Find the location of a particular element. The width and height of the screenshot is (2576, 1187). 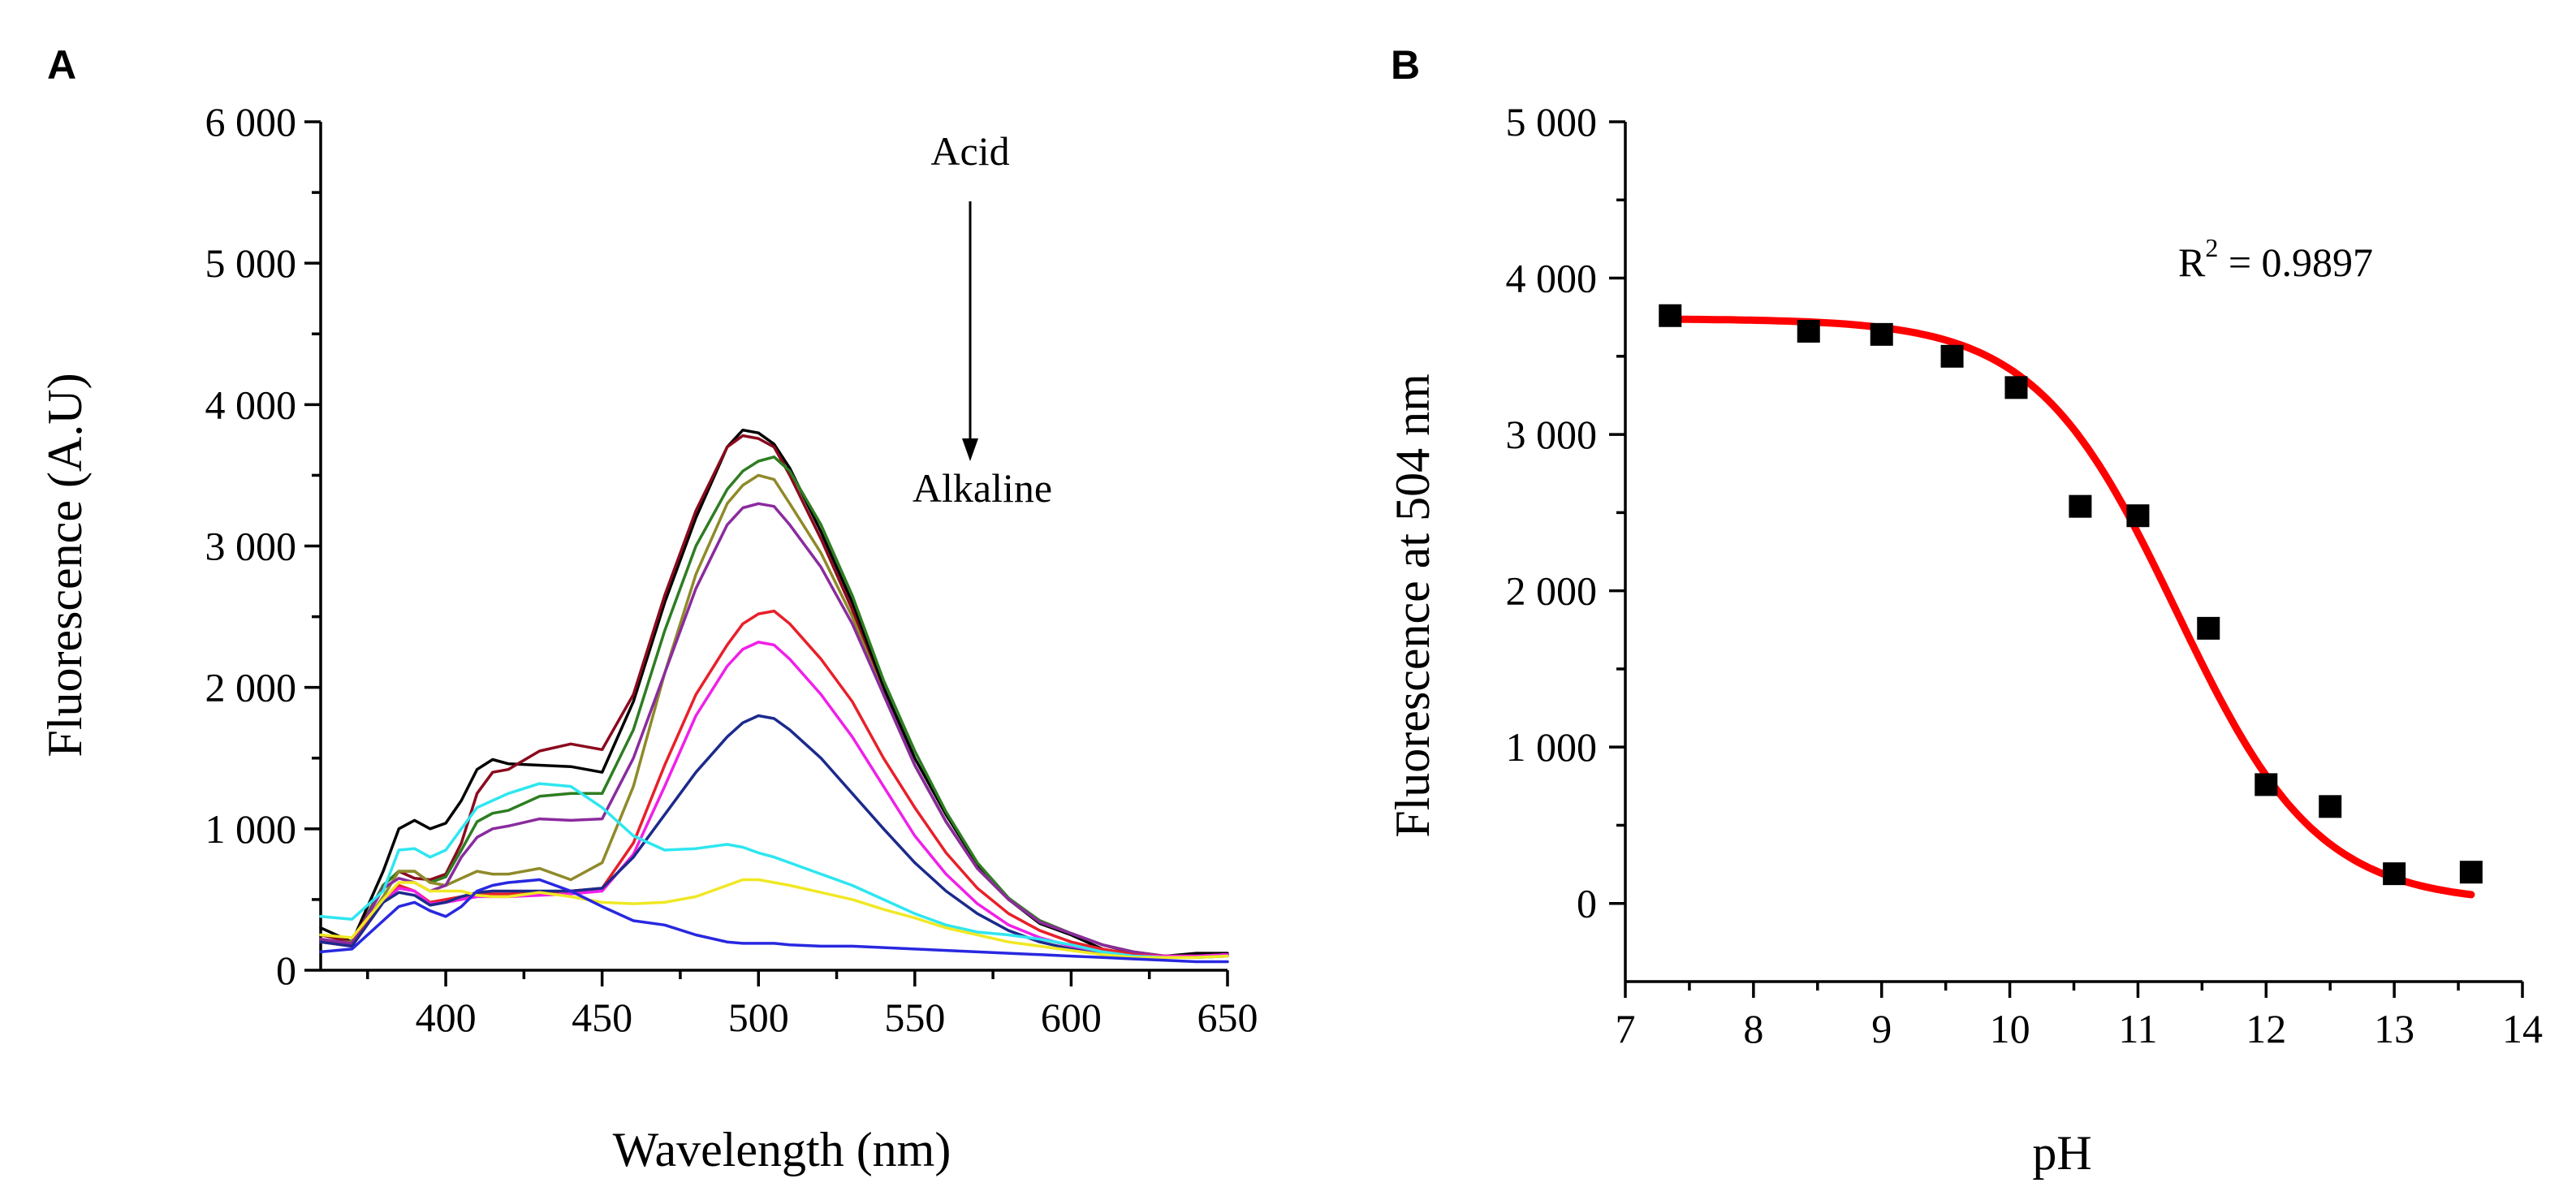

panel-b-x-tick-label: 10 is located at coordinates (2010, 1028).